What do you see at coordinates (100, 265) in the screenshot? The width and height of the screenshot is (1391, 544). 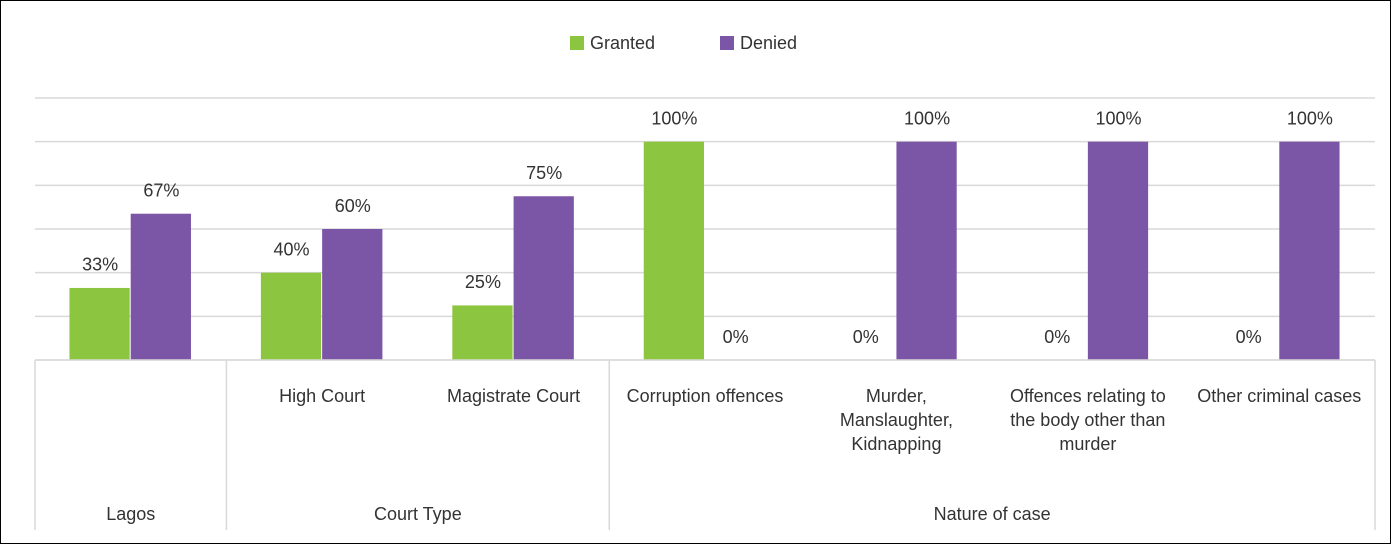 I see `value-label: 33%` at bounding box center [100, 265].